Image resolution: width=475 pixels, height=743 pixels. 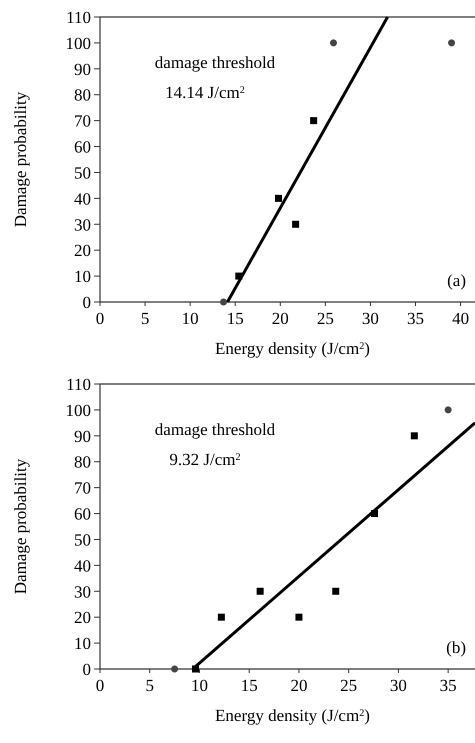 What do you see at coordinates (461, 318) in the screenshot?
I see `x-tick-label: 40` at bounding box center [461, 318].